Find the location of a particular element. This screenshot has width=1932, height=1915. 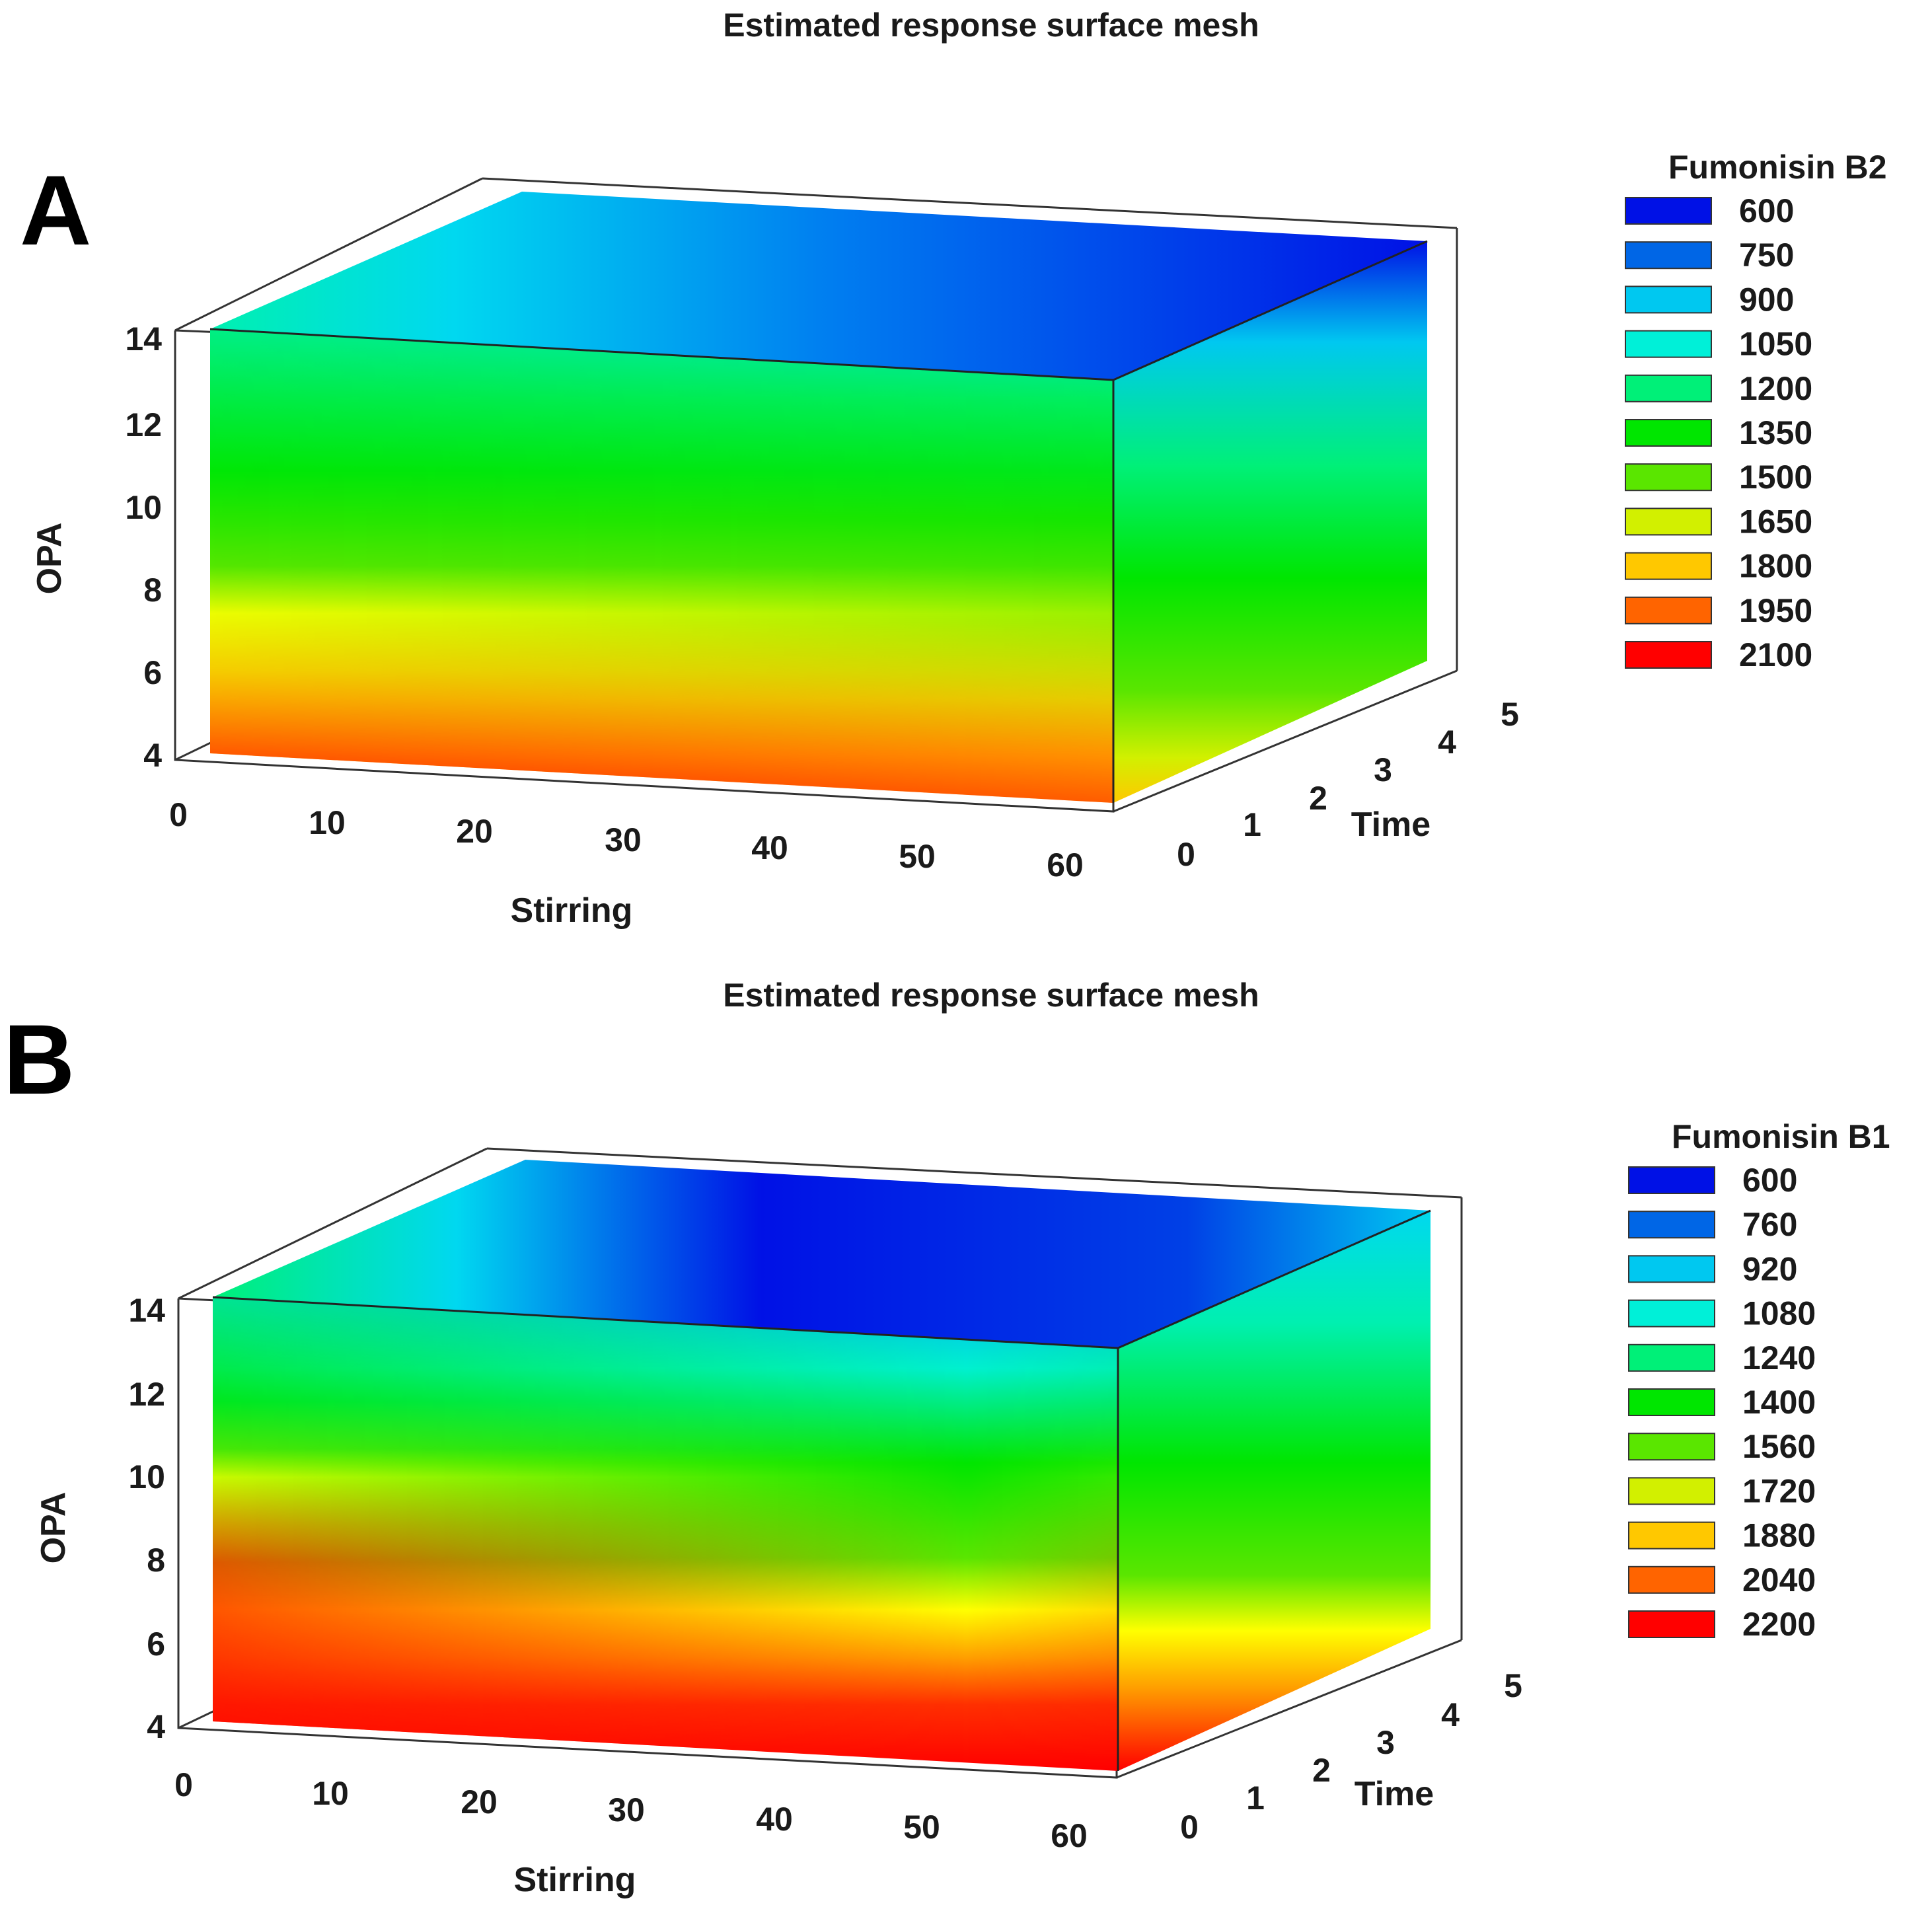

panel-a-z-tick: 4 is located at coordinates (1447, 742).